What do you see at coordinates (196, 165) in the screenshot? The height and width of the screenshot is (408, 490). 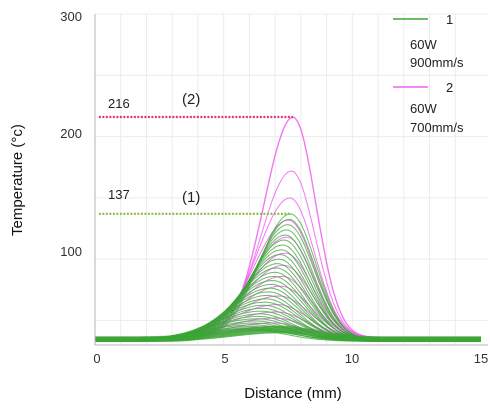 I see `peak-reference-lines` at bounding box center [196, 165].